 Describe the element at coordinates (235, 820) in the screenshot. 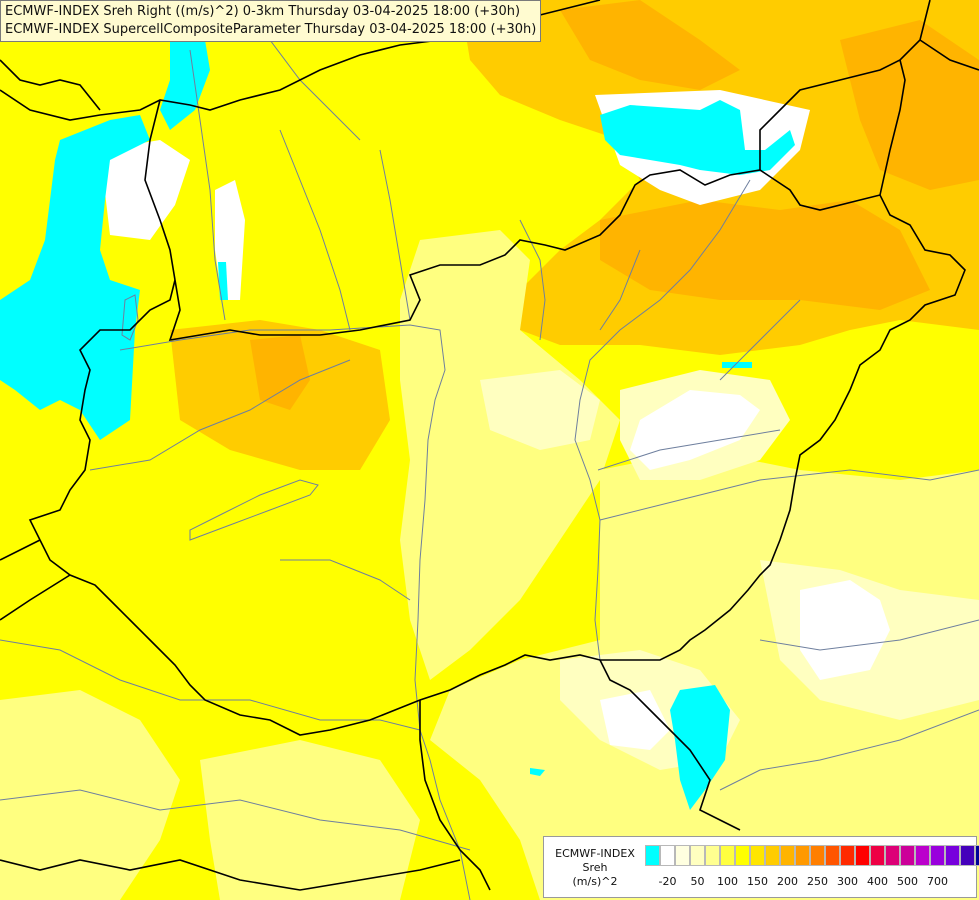

I see `river-sava` at that location.